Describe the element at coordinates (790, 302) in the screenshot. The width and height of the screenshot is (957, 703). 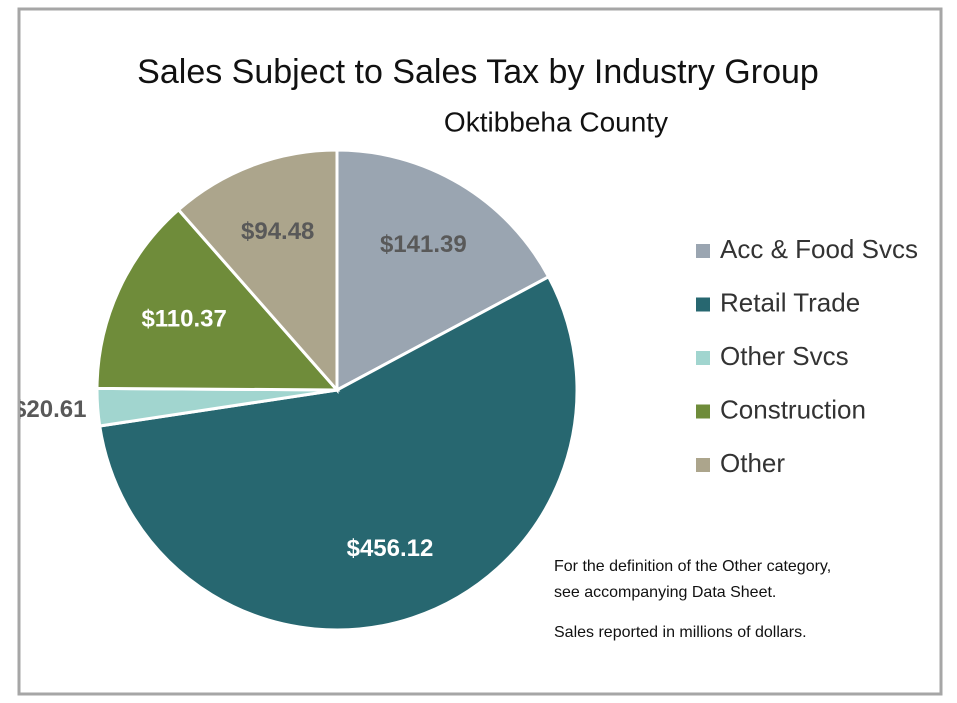
I see `legend-label: Retail Trade` at that location.